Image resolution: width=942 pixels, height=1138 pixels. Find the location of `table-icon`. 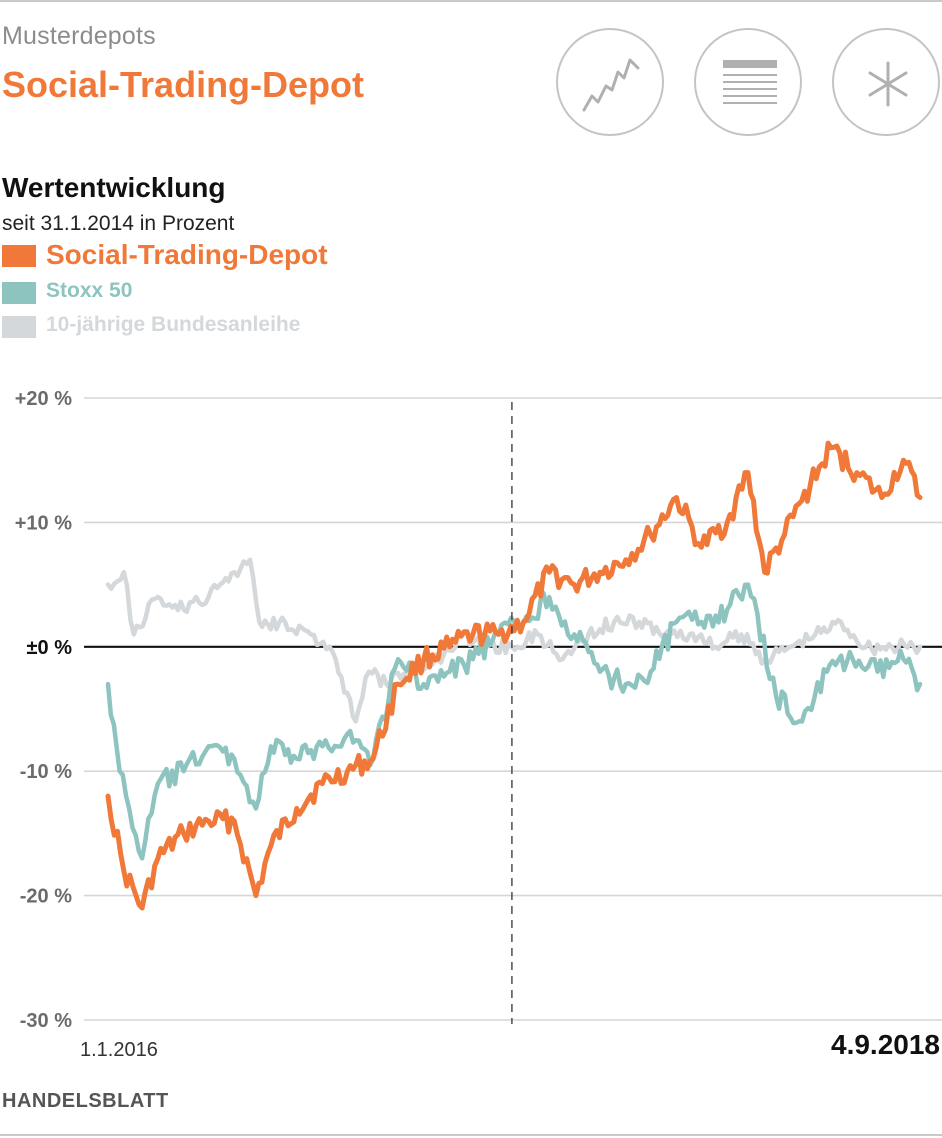

table-icon is located at coordinates (750, 82).